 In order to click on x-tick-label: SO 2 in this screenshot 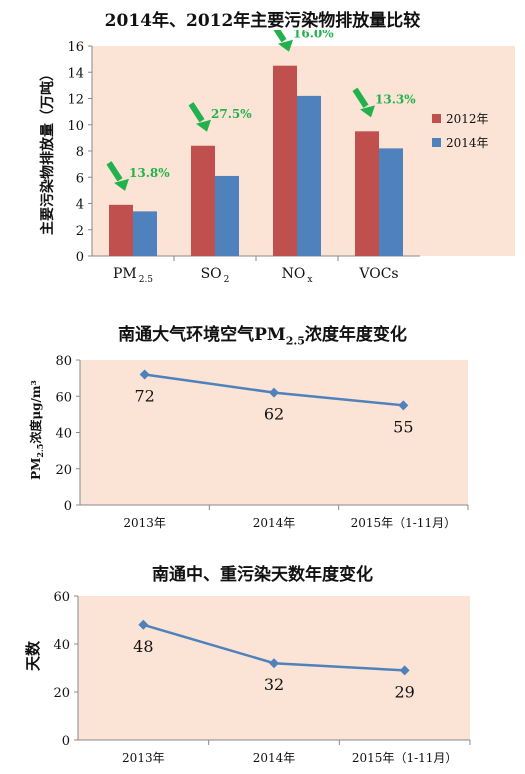, I will do `click(215, 275)`.